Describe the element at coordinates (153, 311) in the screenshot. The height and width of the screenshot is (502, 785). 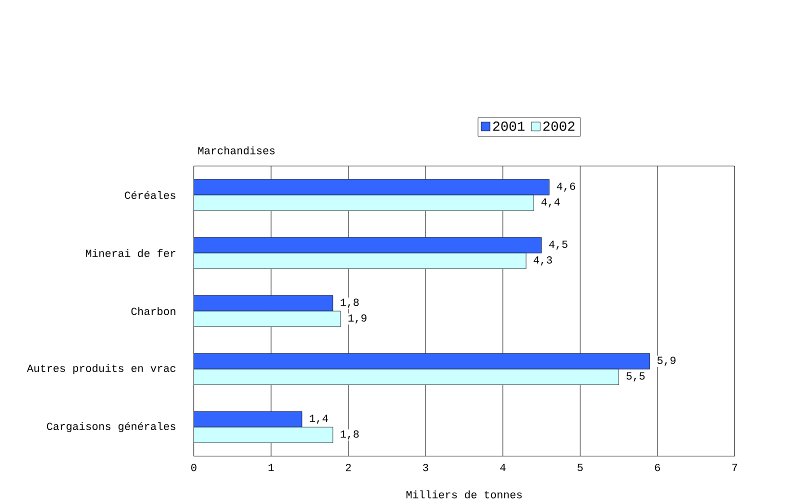
I see `y-tick-label: Charbon` at that location.